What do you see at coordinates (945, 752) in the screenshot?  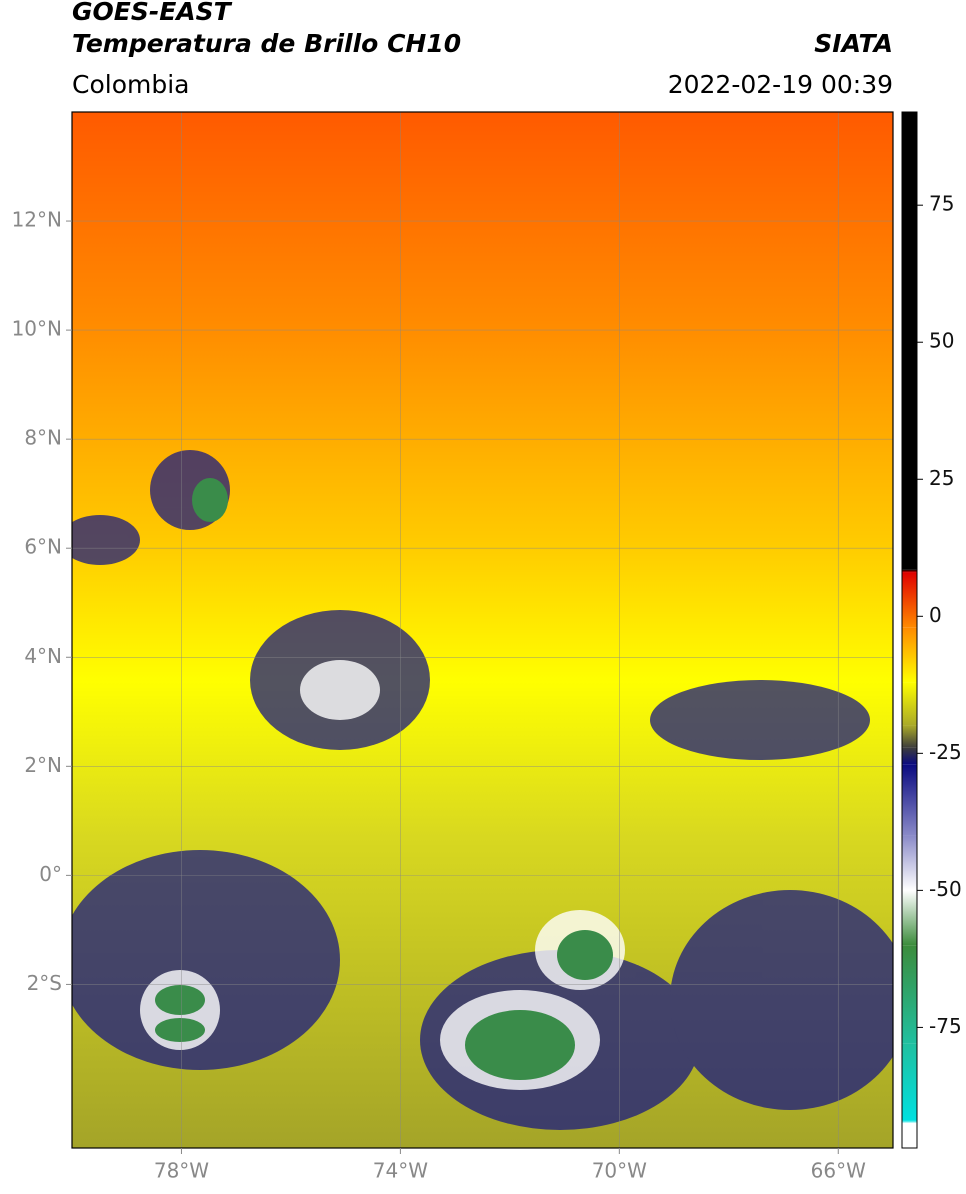 I see `colorbar-tick-label: -25` at bounding box center [945, 752].